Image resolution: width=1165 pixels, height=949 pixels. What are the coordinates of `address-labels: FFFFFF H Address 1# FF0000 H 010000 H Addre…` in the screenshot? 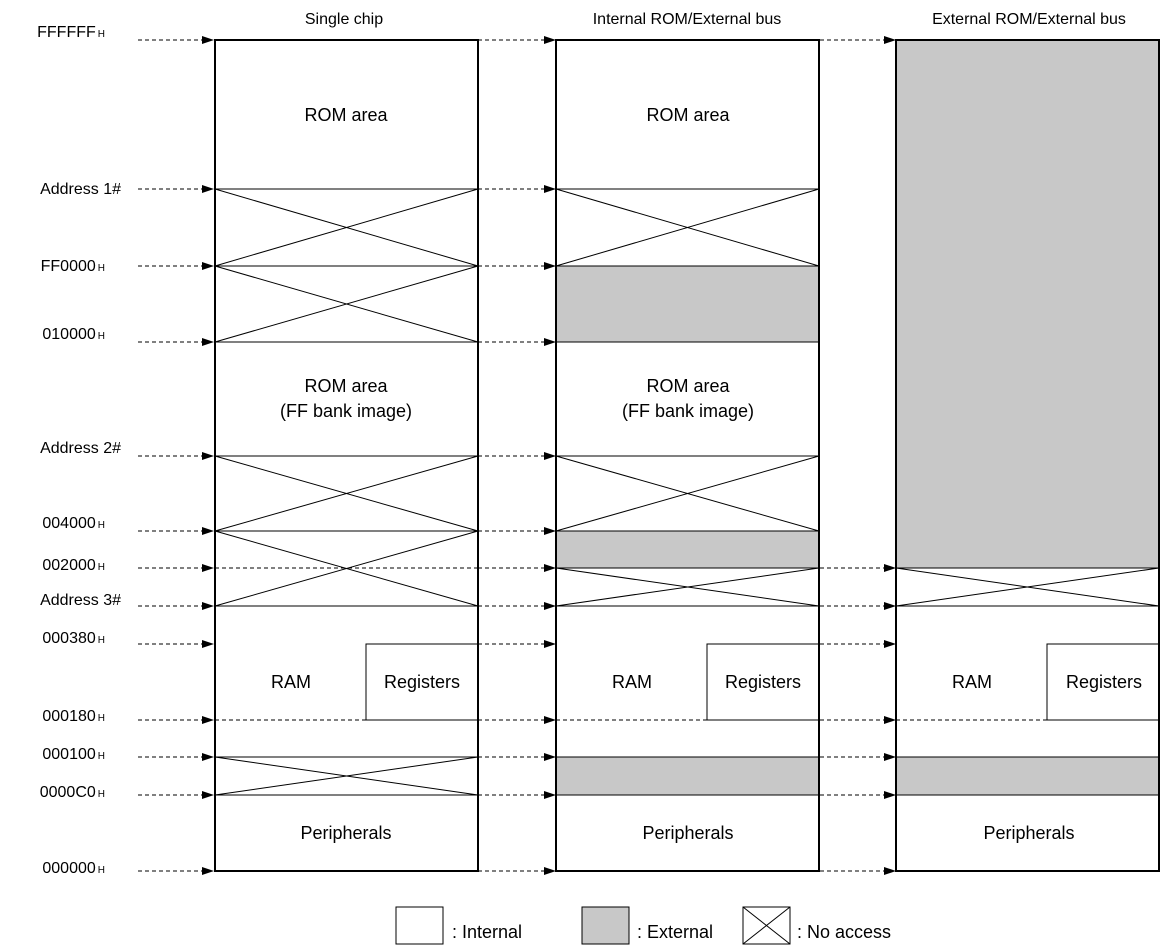 It's located at (79, 450).